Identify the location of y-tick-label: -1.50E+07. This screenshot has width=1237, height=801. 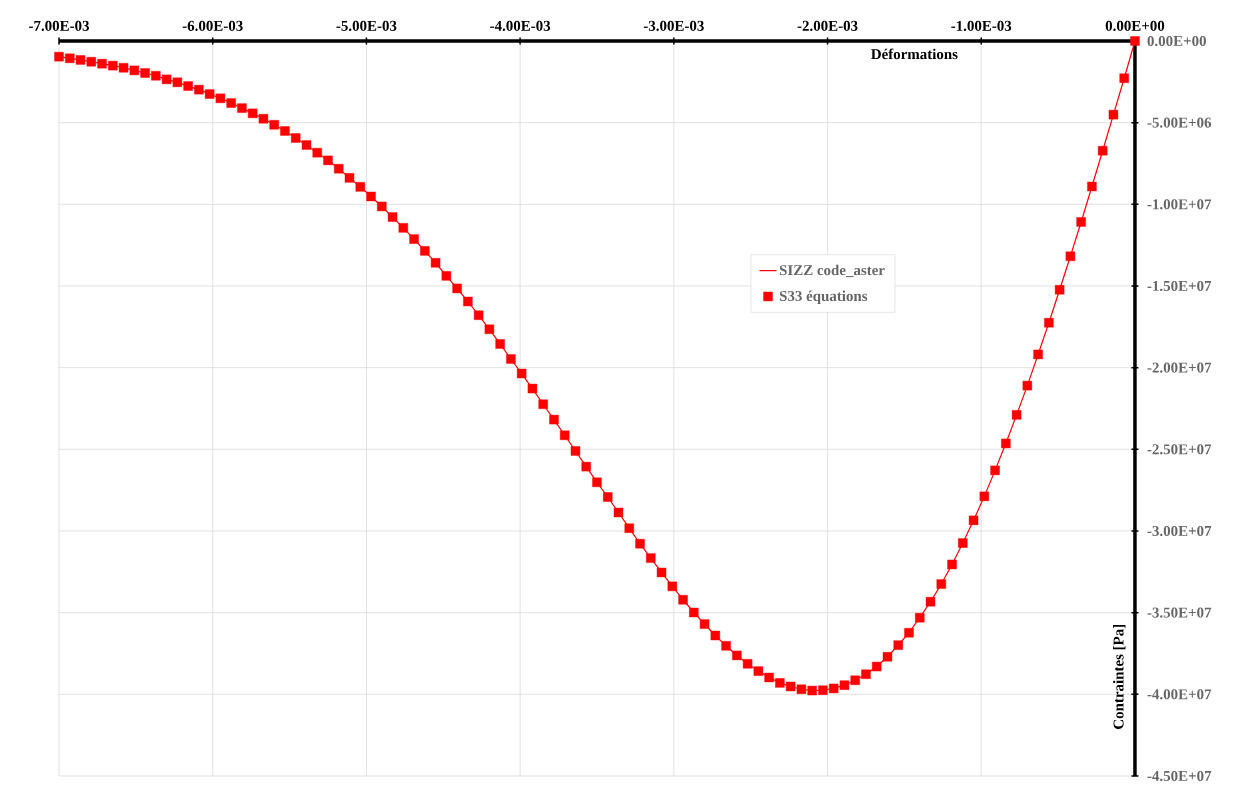
(1179, 286).